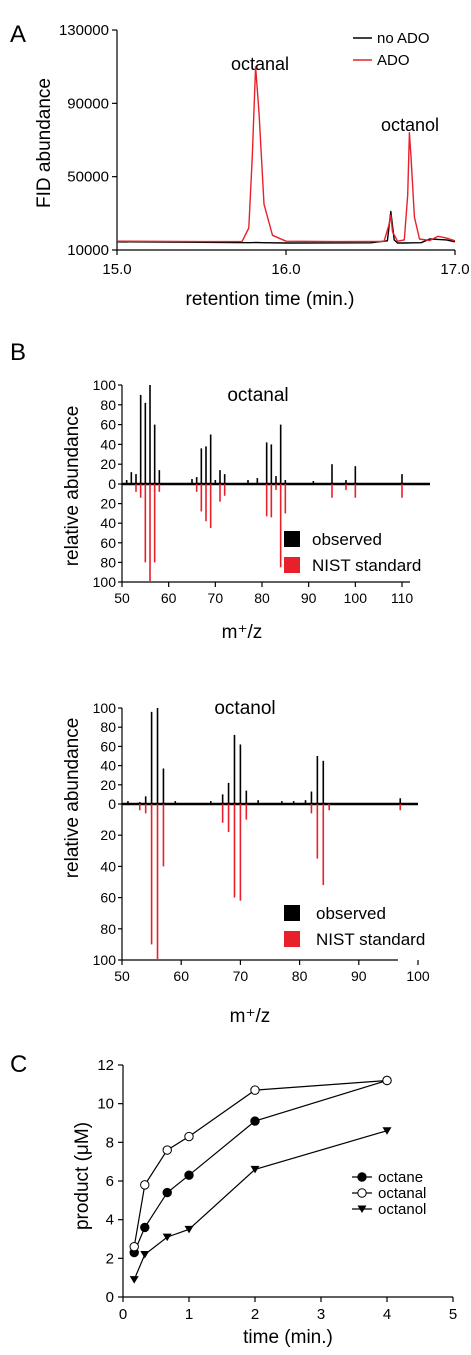 The image size is (471, 1355). I want to click on chart-b-octanal-x-tick-label: 60, so click(169, 598).